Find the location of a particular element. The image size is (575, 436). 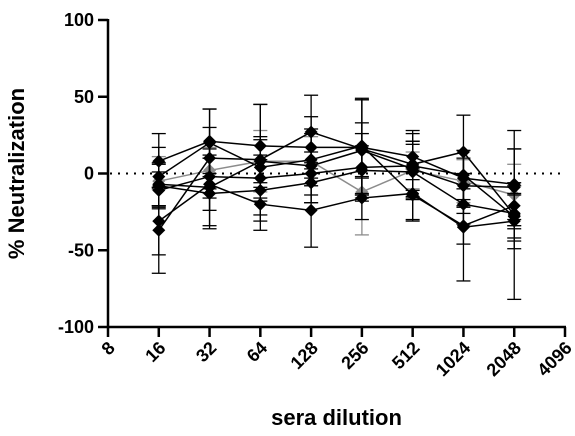

y-ticks: -100 -50 0 50 100 is located at coordinates (83, 173).